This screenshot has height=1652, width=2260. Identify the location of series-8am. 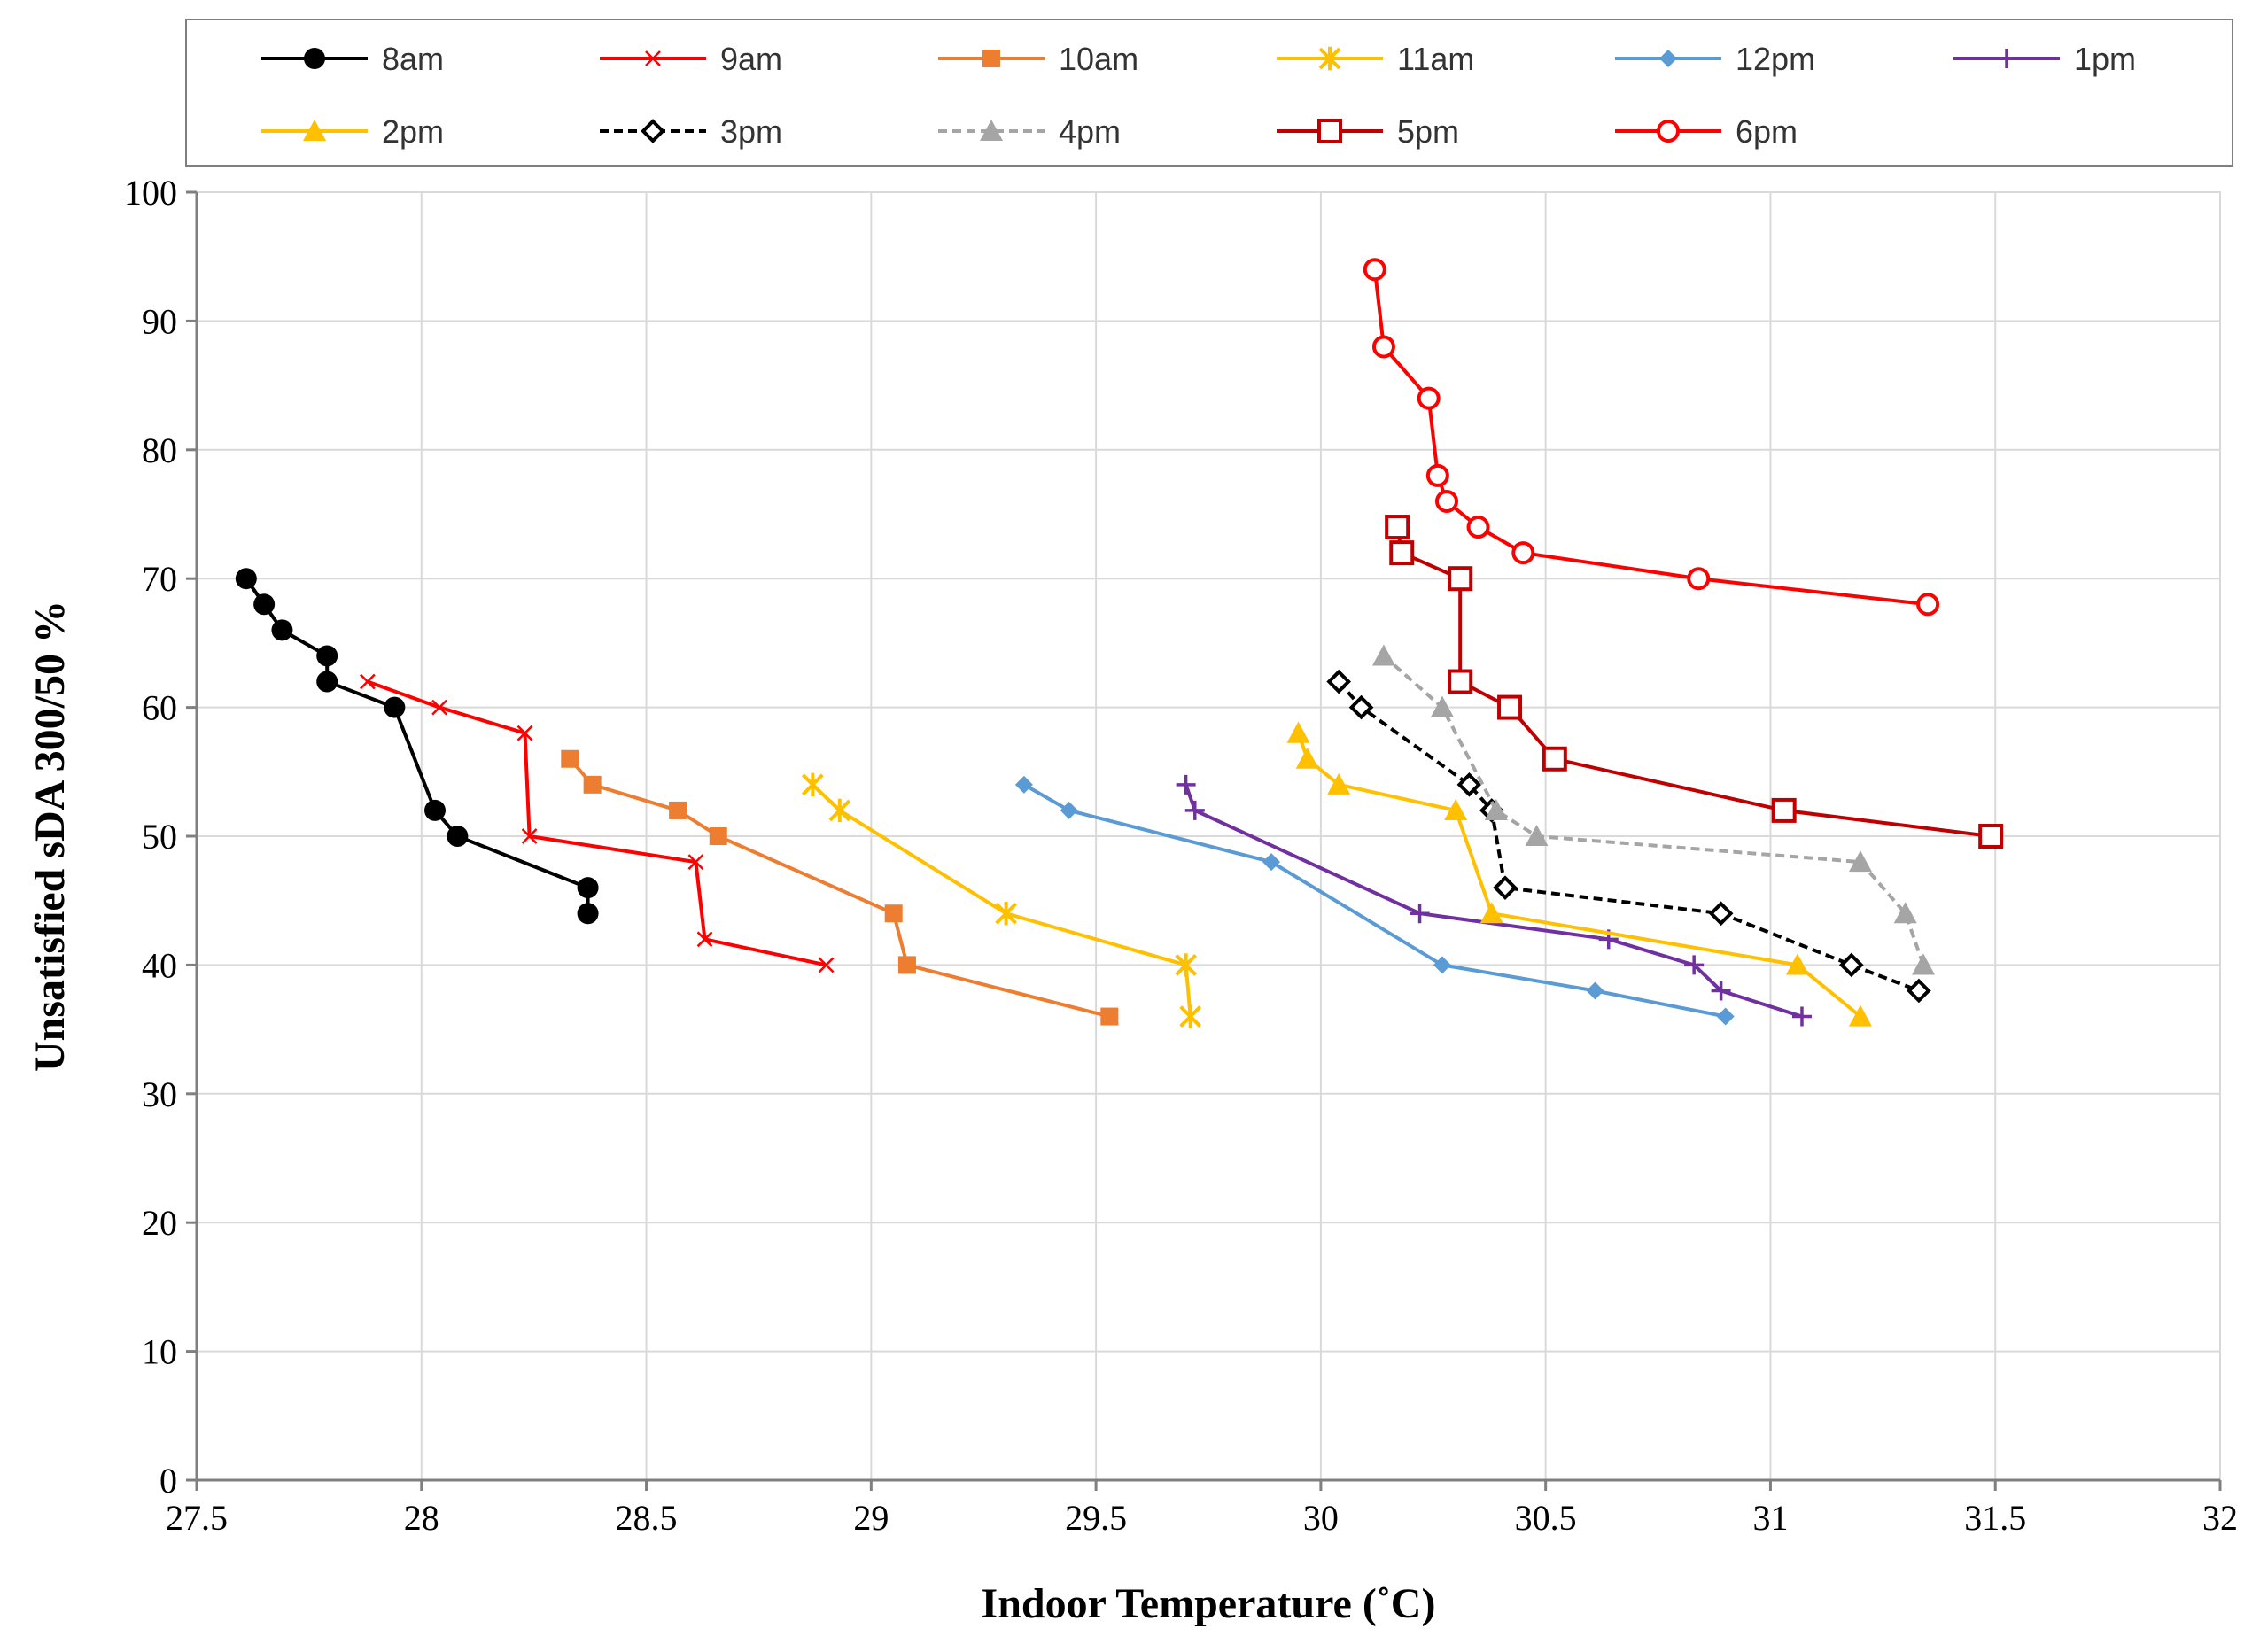
(417, 746).